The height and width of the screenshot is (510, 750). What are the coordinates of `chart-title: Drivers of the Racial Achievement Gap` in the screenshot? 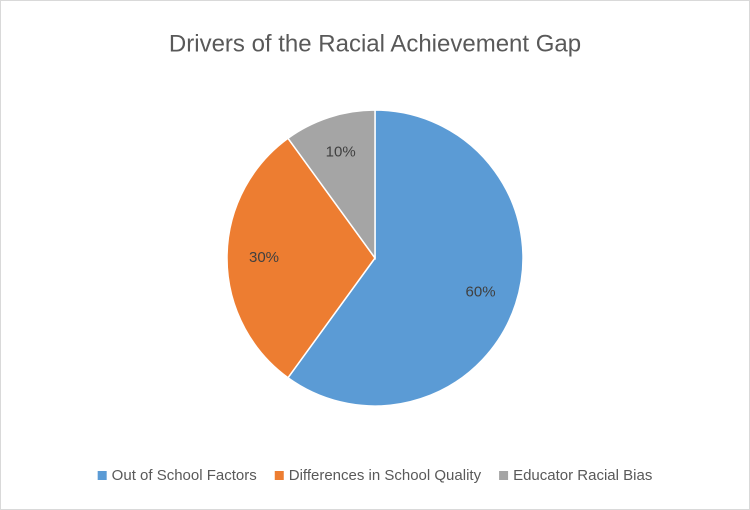 It's located at (375, 43).